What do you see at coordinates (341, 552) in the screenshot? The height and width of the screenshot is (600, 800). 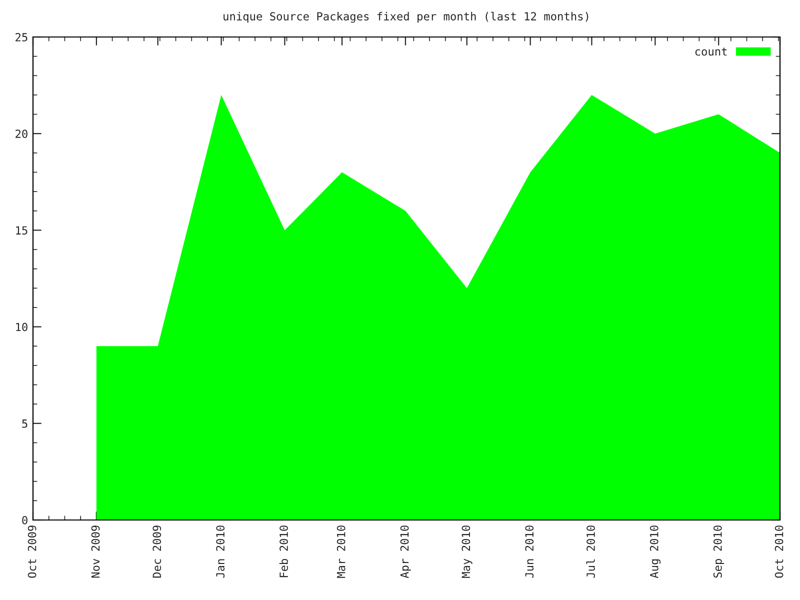 I see `x-tick-label: Mar 2010` at bounding box center [341, 552].